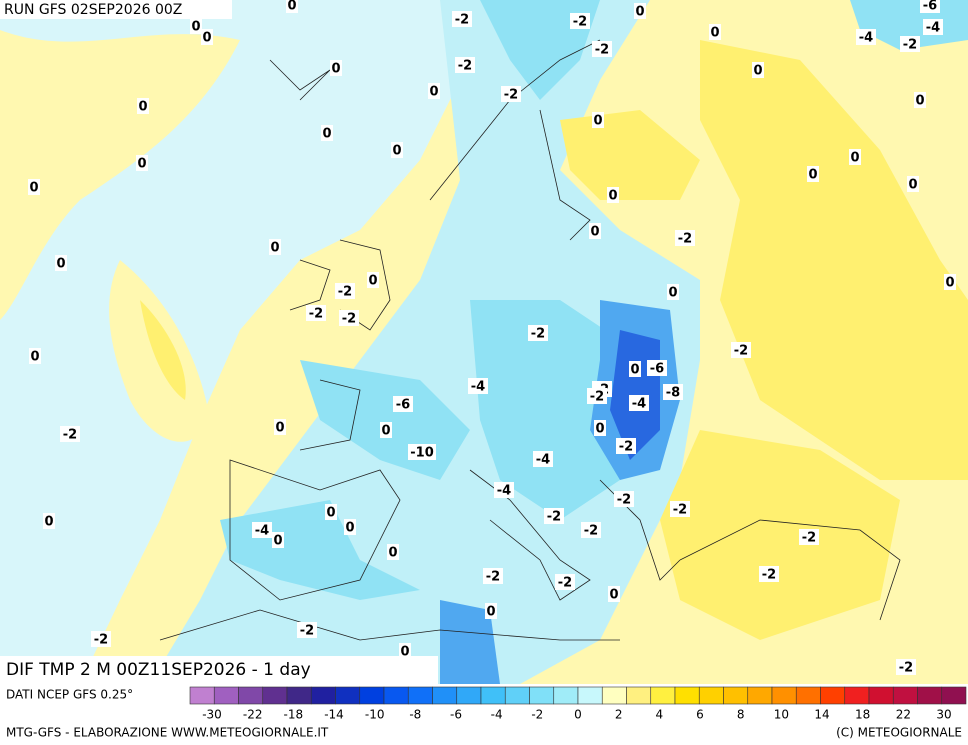  What do you see at coordinates (93, 10) in the screenshot?
I see `run-title: RUN GFS 02SEP2026 00Z` at bounding box center [93, 10].